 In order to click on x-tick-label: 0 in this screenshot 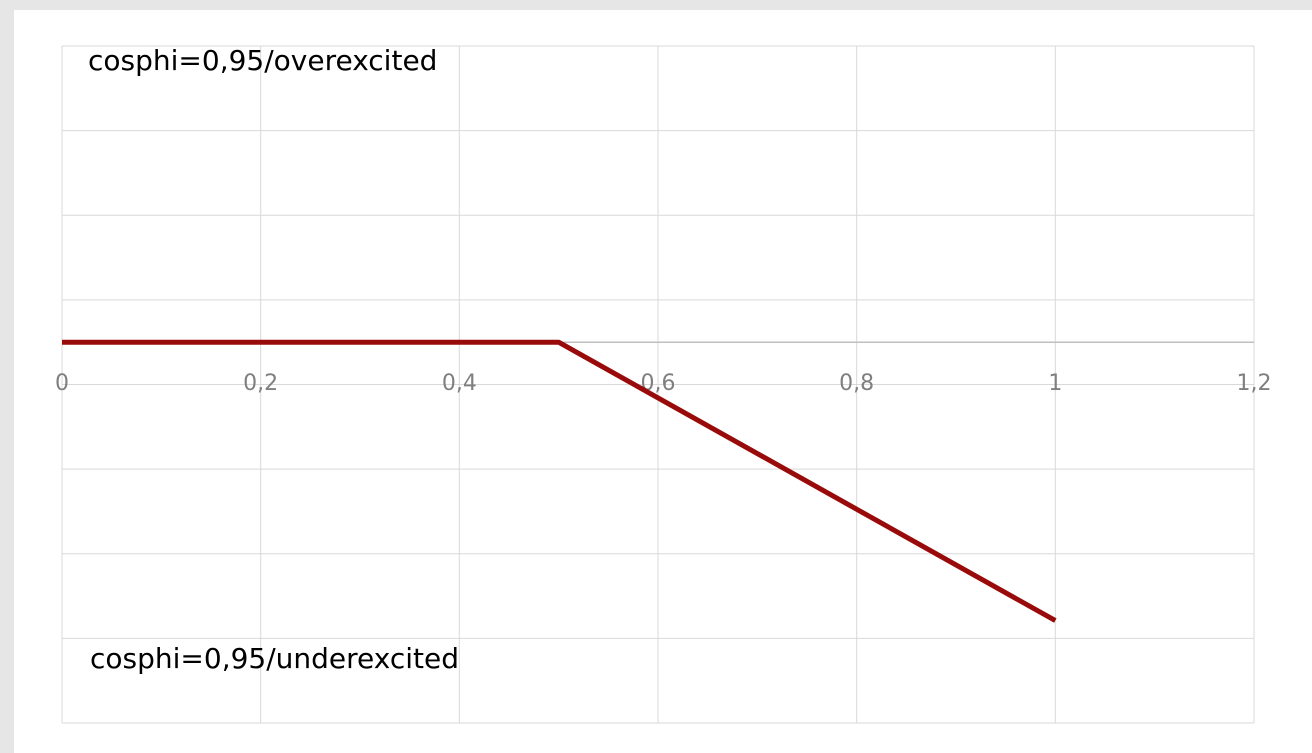, I will do `click(62, 383)`.